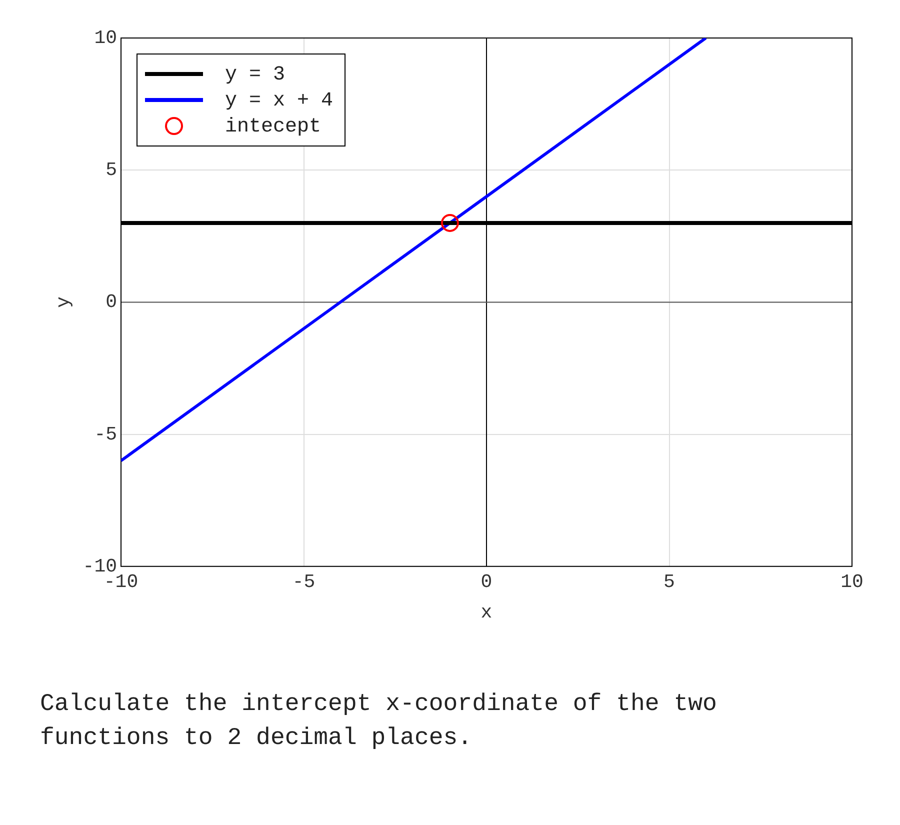 This screenshot has height=825, width=900. What do you see at coordinates (279, 100) in the screenshot?
I see `legend-label: y = x + 4` at bounding box center [279, 100].